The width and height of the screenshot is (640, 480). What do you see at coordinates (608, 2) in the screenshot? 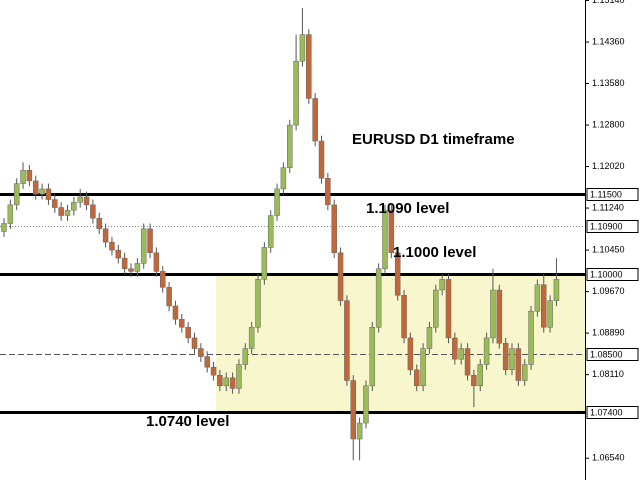
I see `y-tick-label: 1.15140` at bounding box center [608, 2].